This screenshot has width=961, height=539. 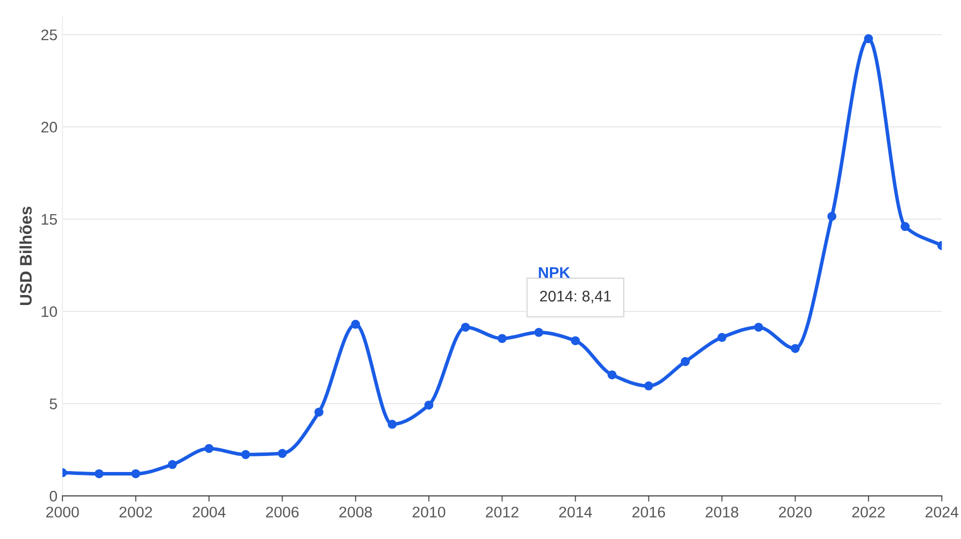 I want to click on x-tick-label: 2004, so click(x=209, y=512).